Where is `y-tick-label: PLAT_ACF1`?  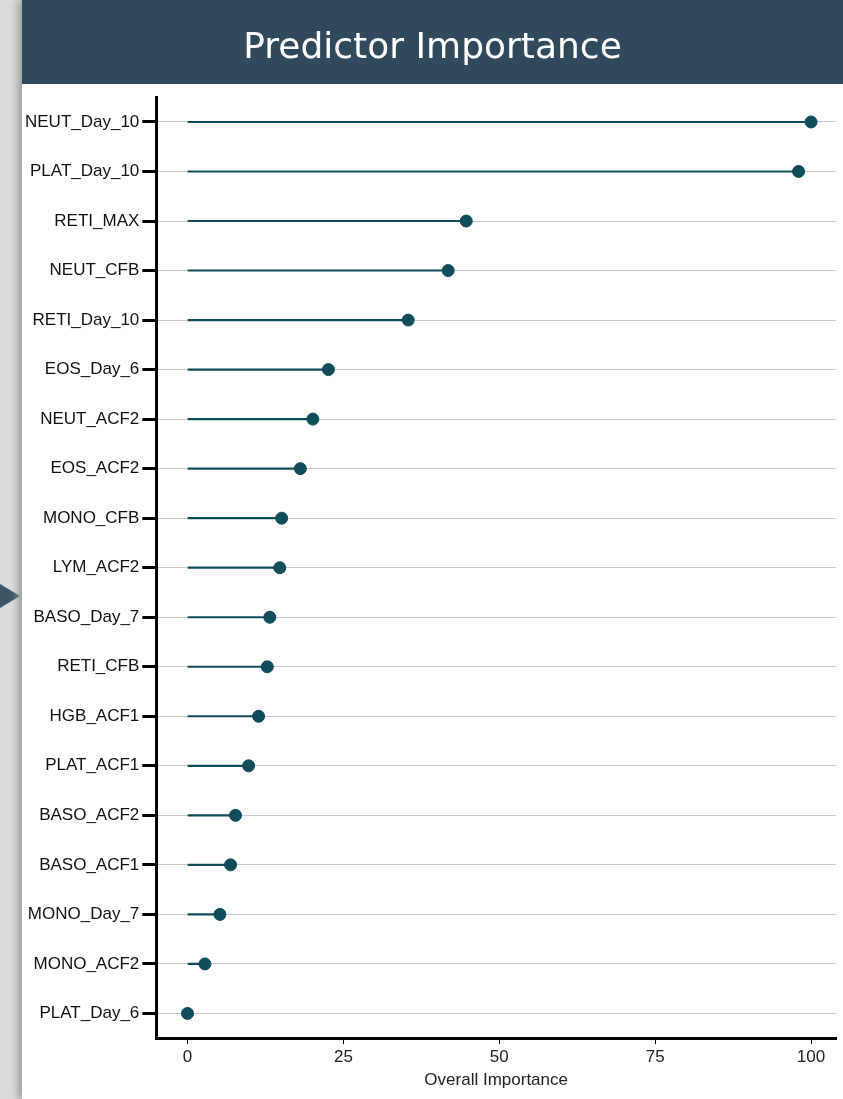 y-tick-label: PLAT_ACF1 is located at coordinates (92, 765).